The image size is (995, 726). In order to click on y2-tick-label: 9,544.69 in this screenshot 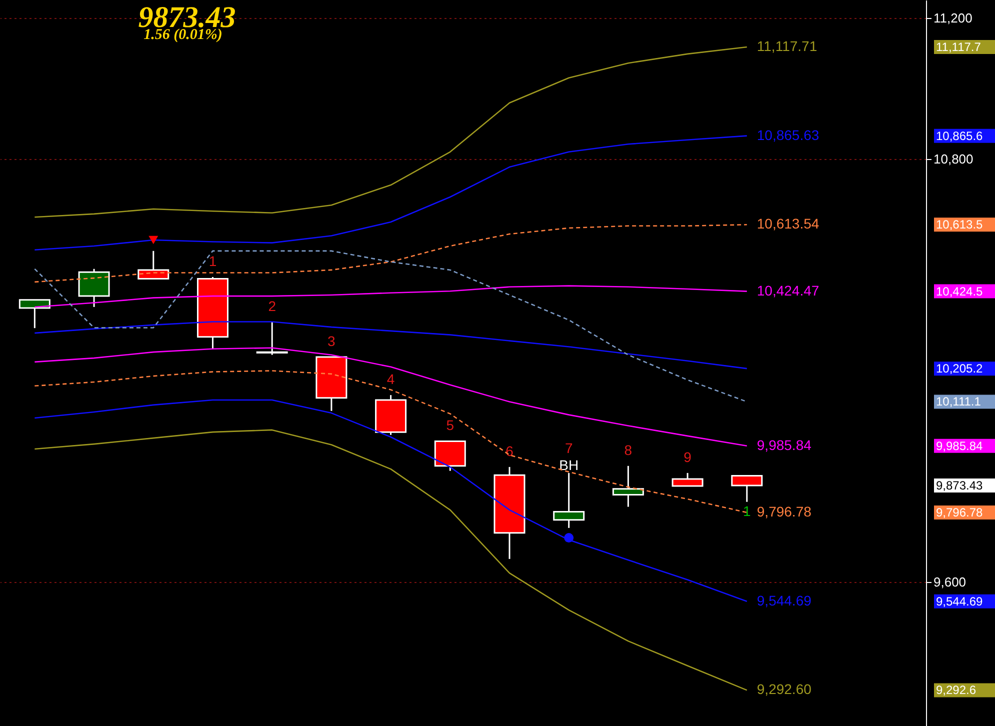, I will do `click(960, 601)`.